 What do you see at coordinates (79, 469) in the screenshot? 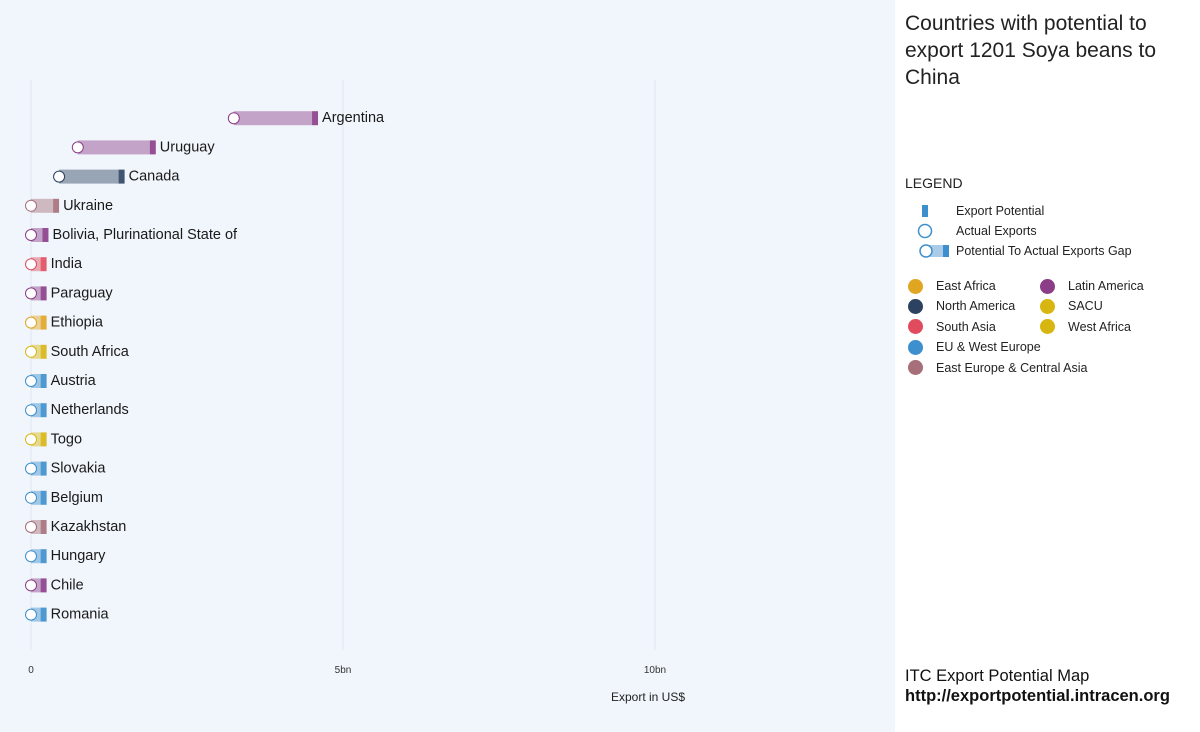
I see `country-label: Slovakia` at bounding box center [79, 469].